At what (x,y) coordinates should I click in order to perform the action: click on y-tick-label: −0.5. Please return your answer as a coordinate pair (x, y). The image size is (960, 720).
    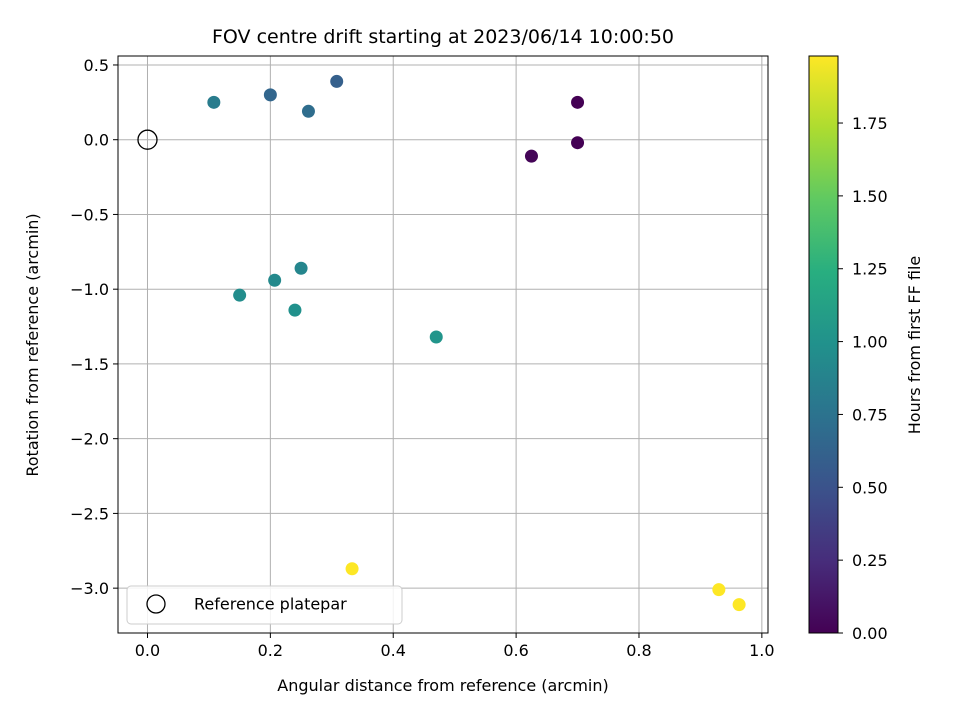
    Looking at the image, I should click on (89, 214).